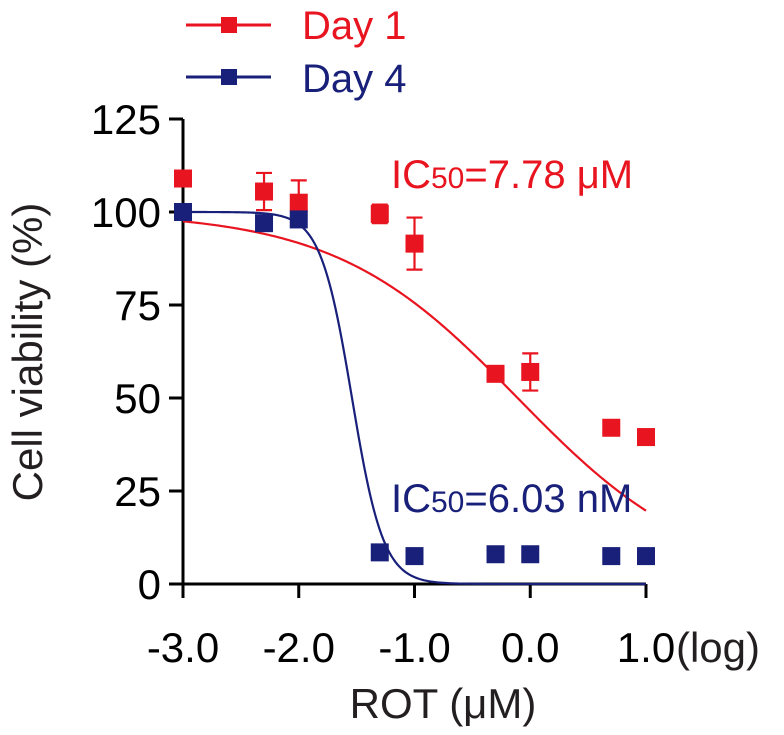  Describe the element at coordinates (411, 175) in the screenshot. I see `ic50-prefix-day-1: IC` at that location.